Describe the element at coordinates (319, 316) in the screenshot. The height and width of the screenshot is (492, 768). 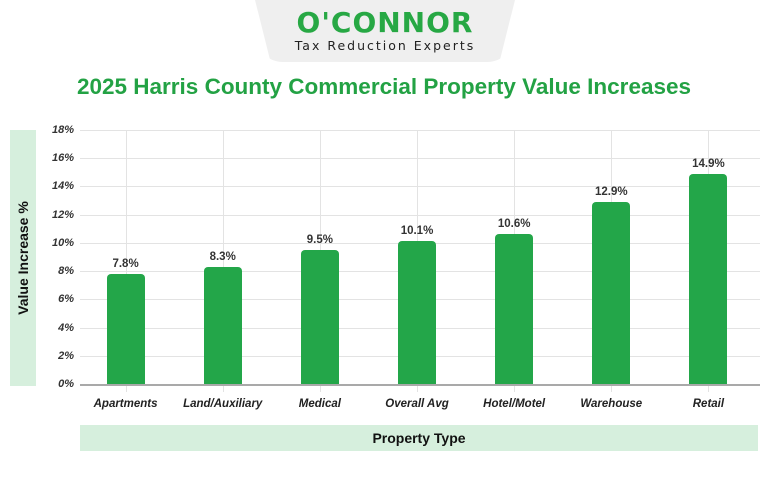
I see `bar-medical` at that location.